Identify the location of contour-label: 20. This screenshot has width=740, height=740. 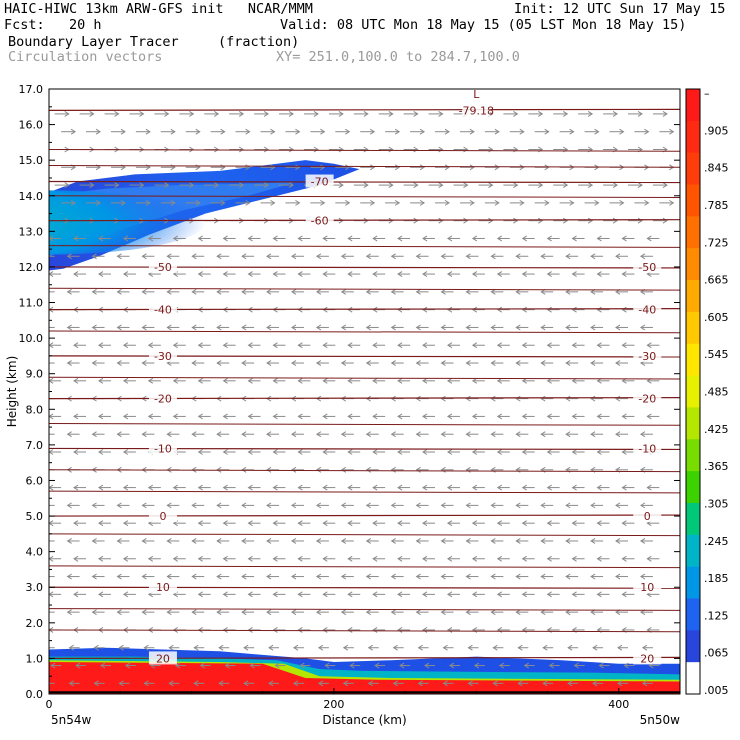
(163, 658).